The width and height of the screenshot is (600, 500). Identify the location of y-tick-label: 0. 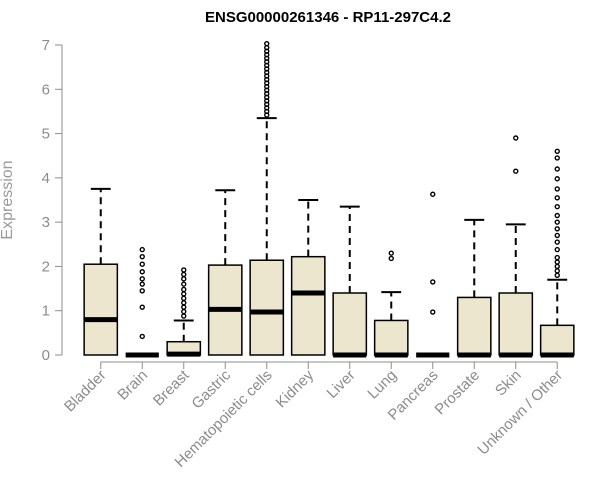
(46, 355).